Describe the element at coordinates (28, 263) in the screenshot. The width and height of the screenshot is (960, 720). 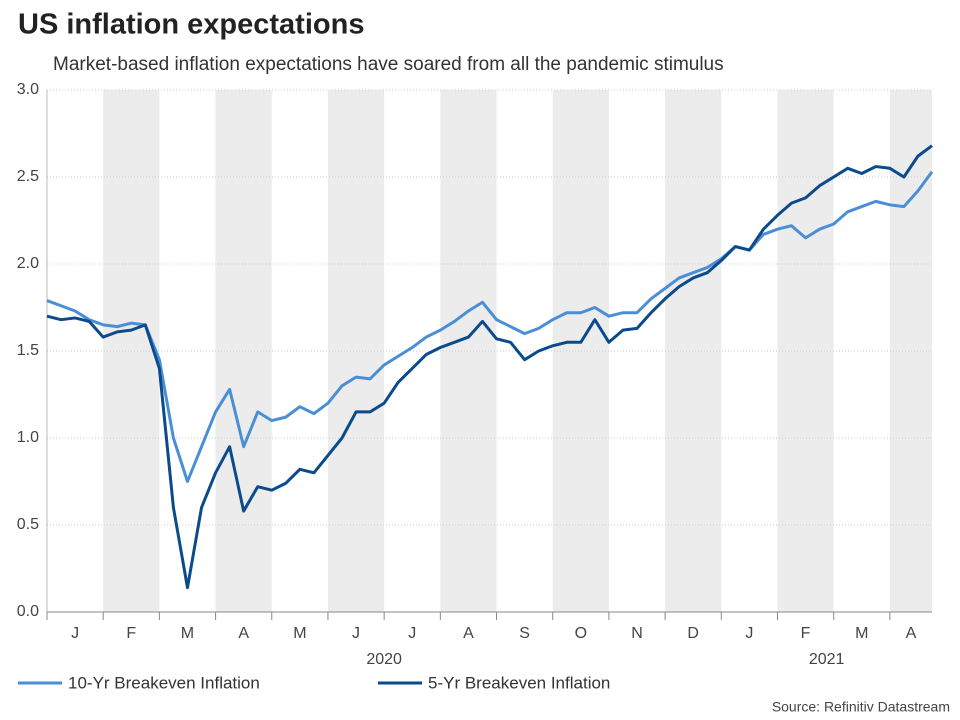
I see `y-tick-label: 2.0` at that location.